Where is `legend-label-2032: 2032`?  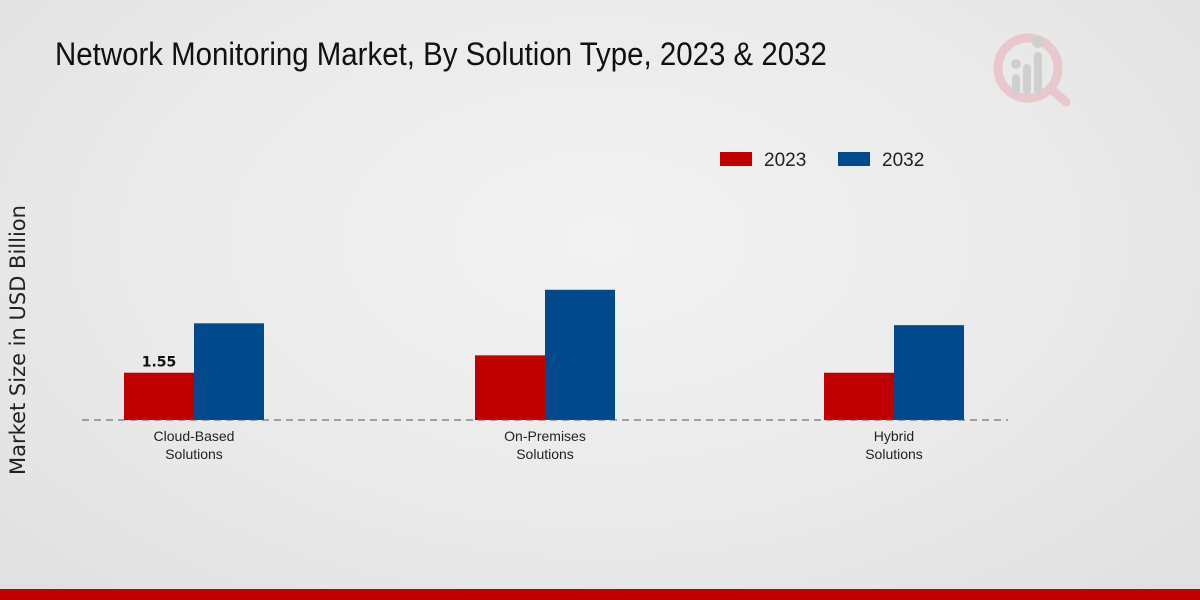
legend-label-2032: 2032 is located at coordinates (903, 160).